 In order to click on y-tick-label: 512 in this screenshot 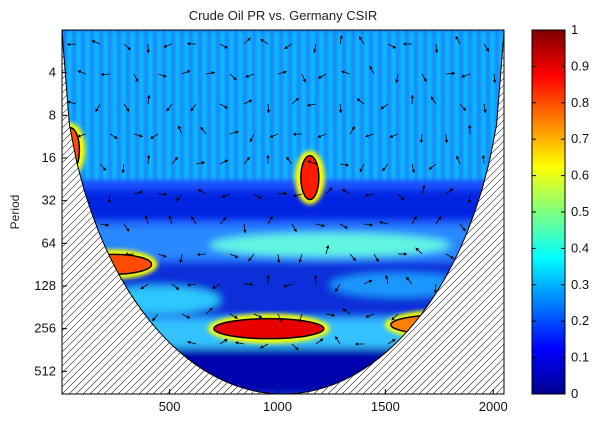, I will do `click(45, 370)`.